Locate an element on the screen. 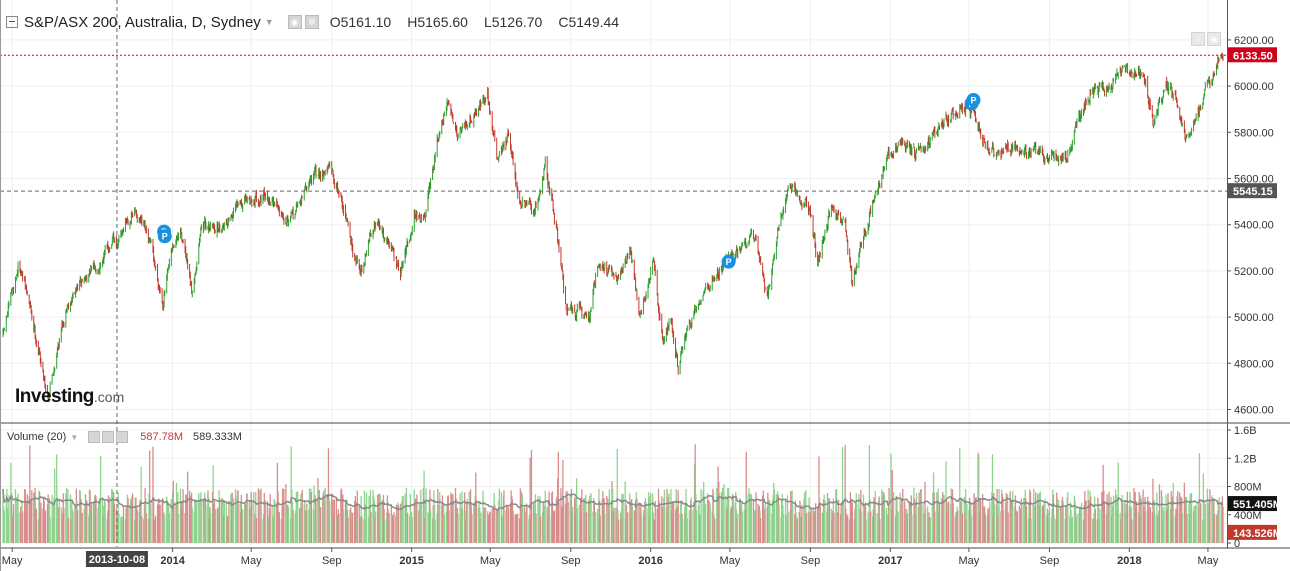  open-value: O5161.10 is located at coordinates (360, 22).